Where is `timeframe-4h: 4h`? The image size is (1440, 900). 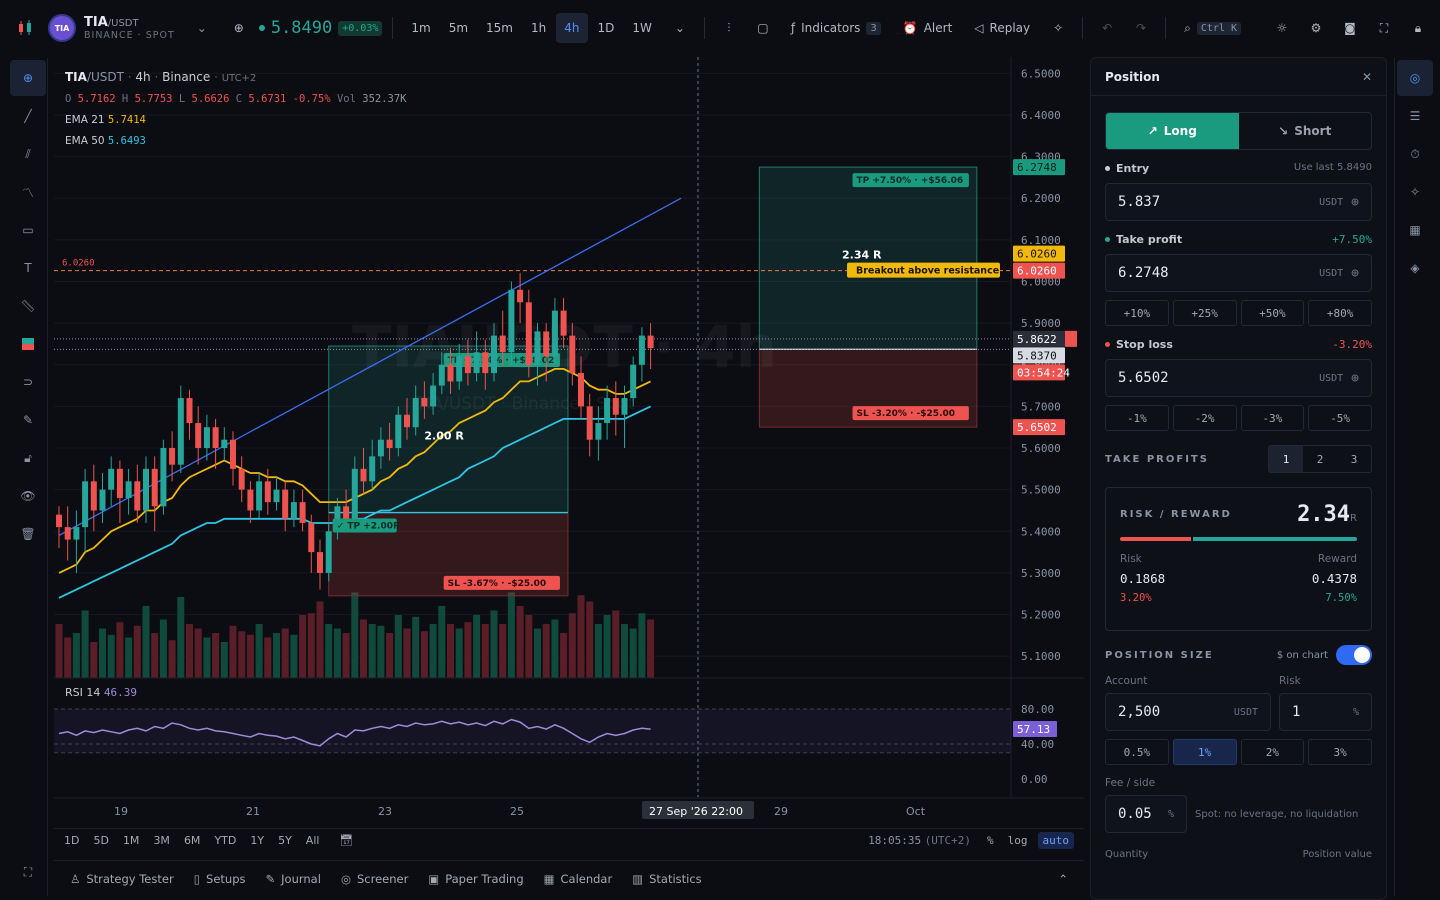 timeframe-4h: 4h is located at coordinates (572, 28).